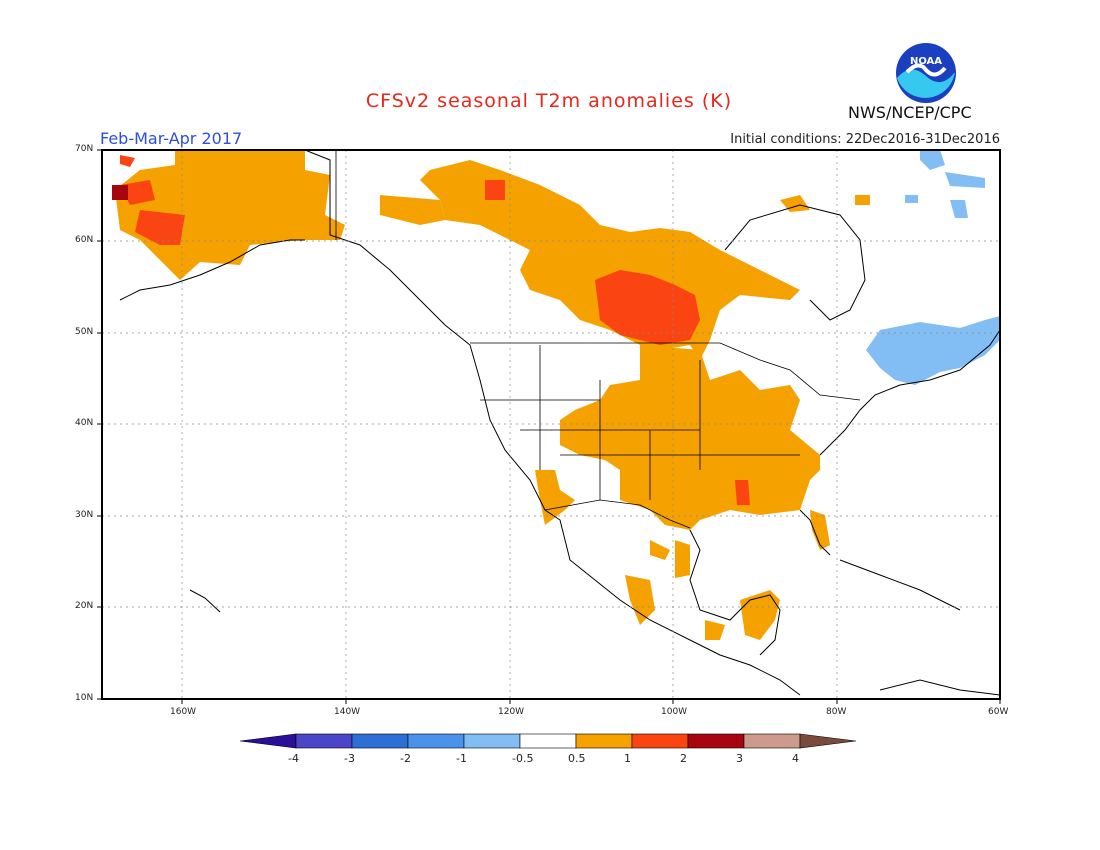  I want to click on map-title: CFSv2 seasonal T2m anomalies (K), so click(549, 101).